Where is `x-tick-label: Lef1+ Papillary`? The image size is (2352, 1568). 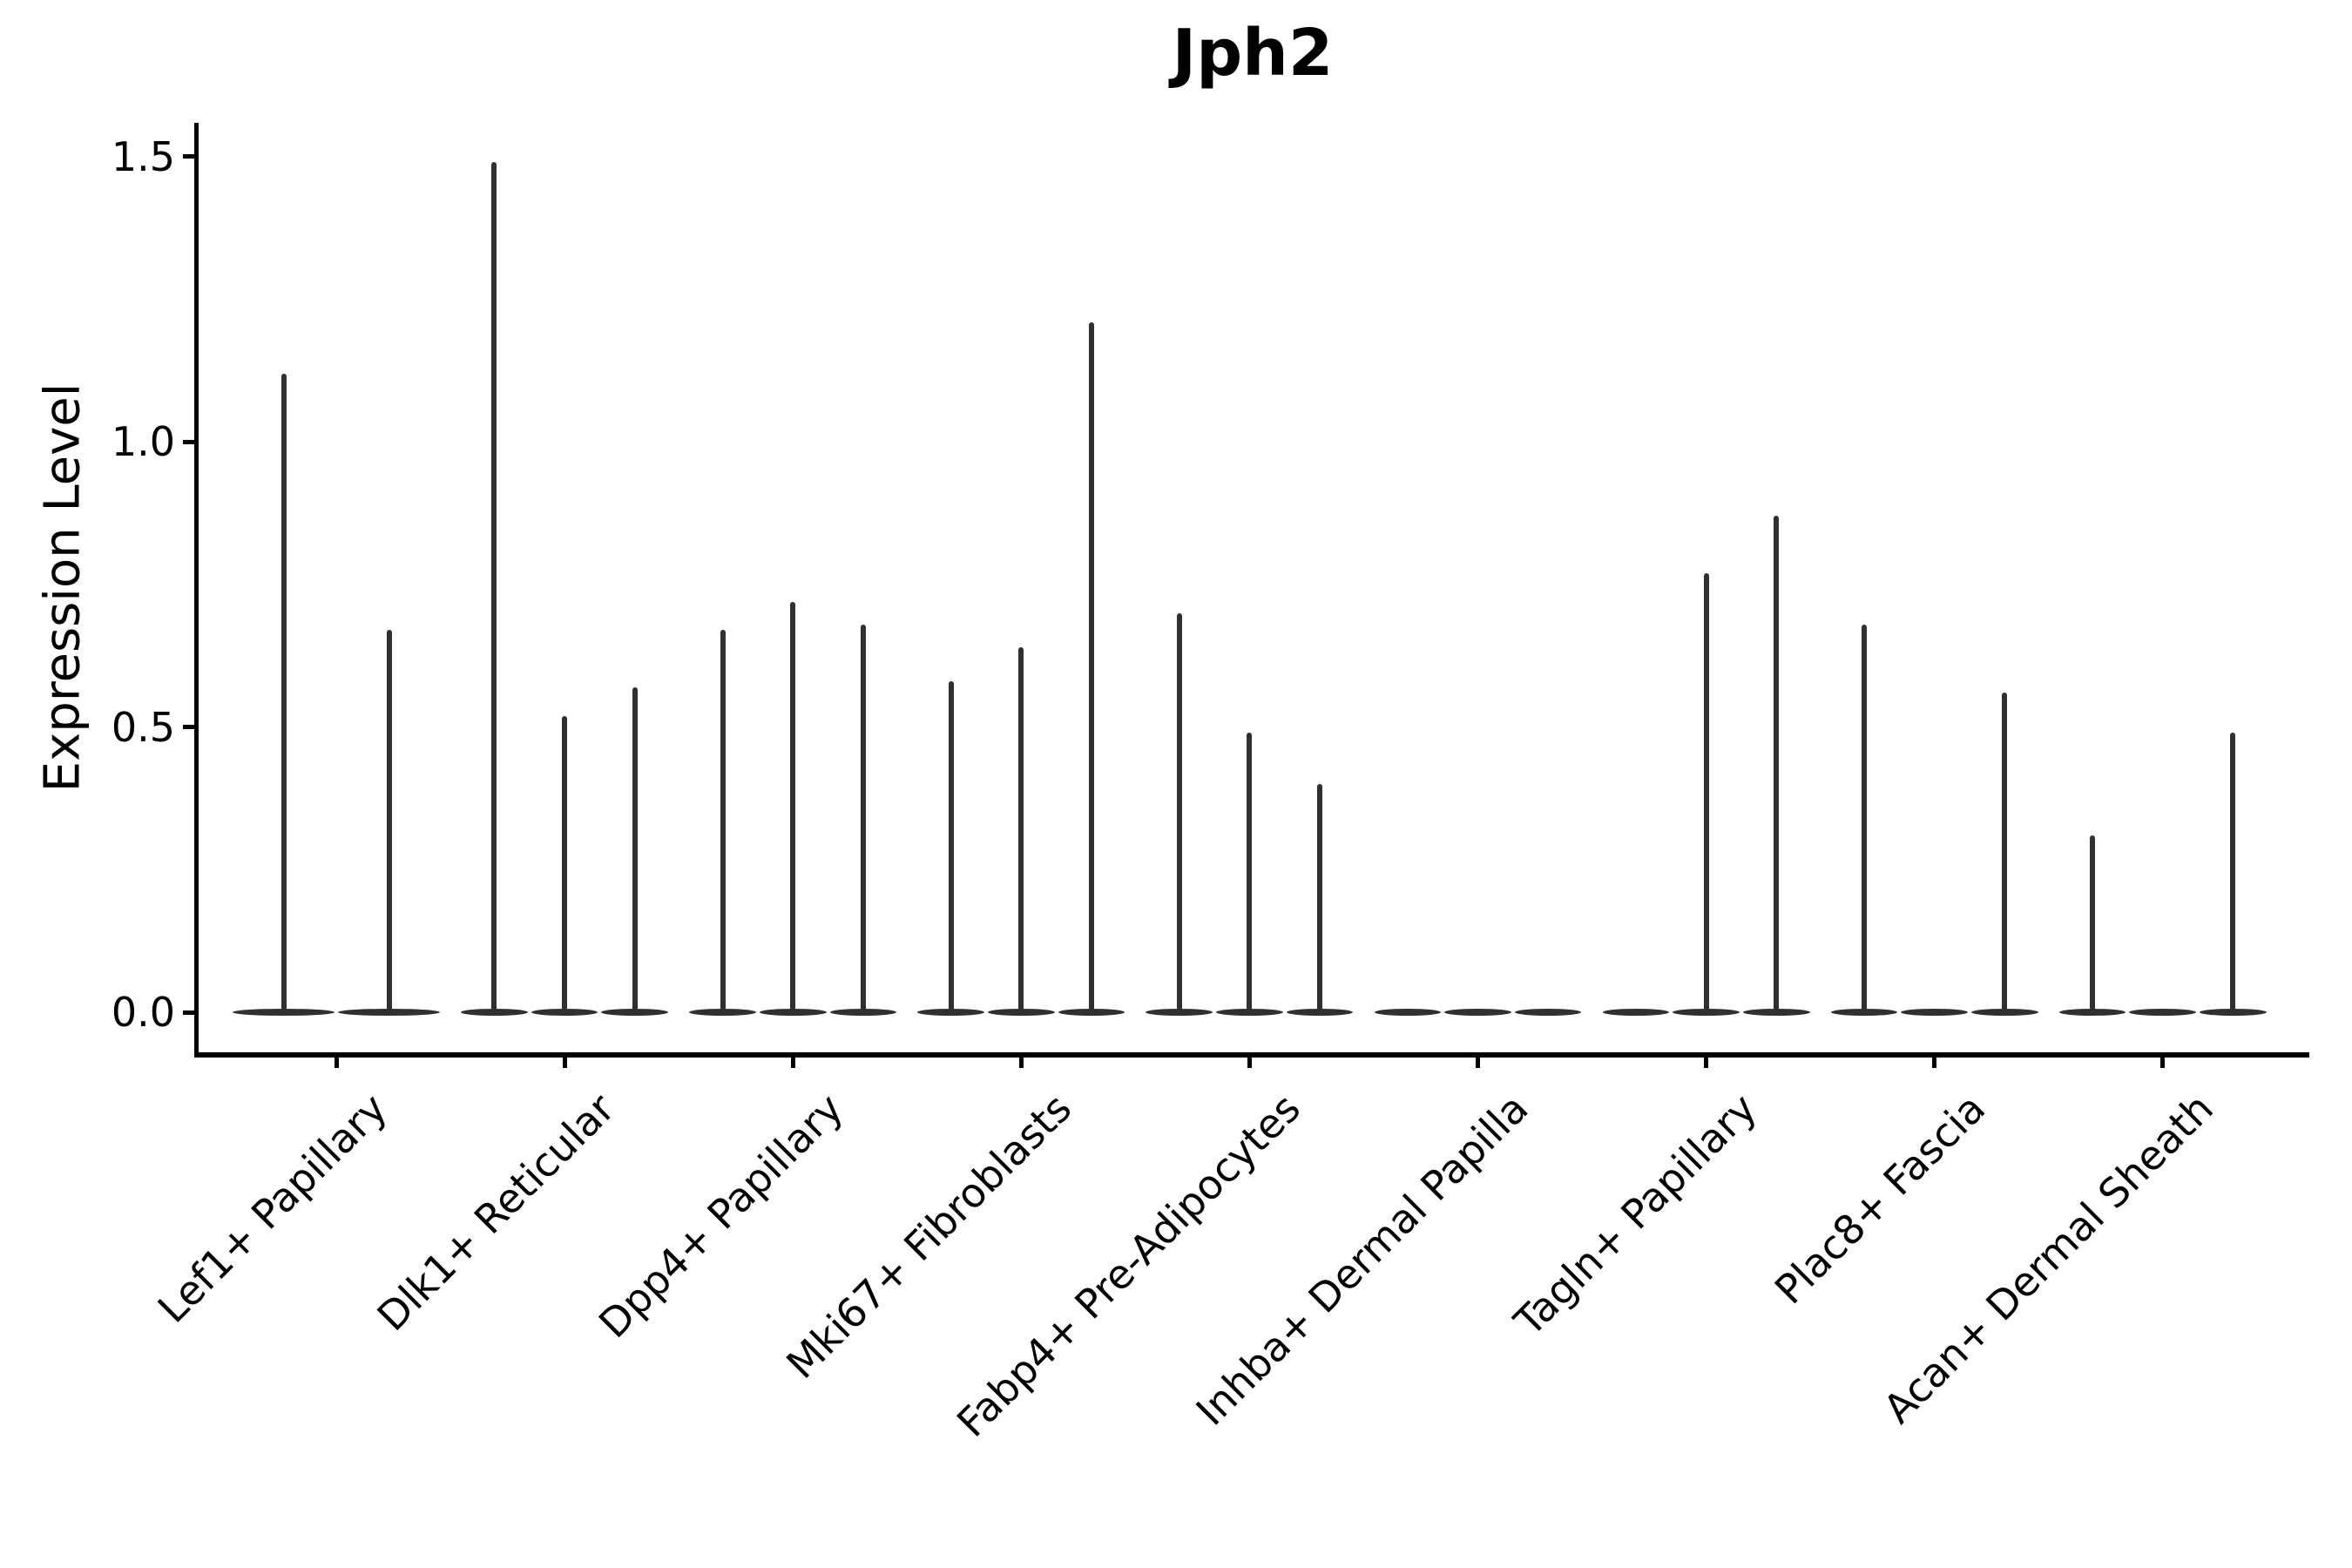 x-tick-label: Lef1+ Papillary is located at coordinates (272, 1208).